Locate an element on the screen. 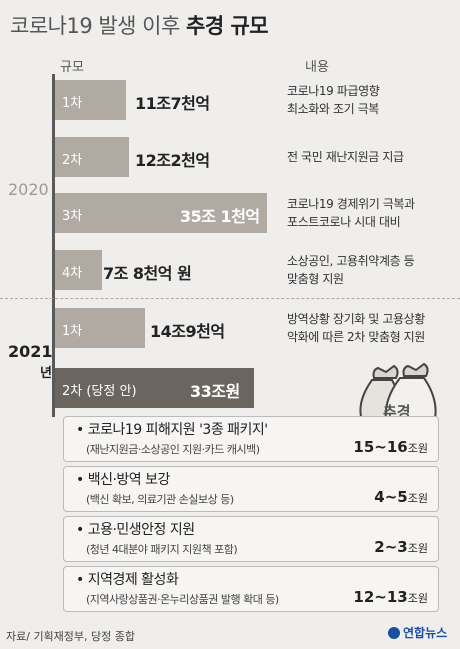  logo-icon is located at coordinates (394, 633).